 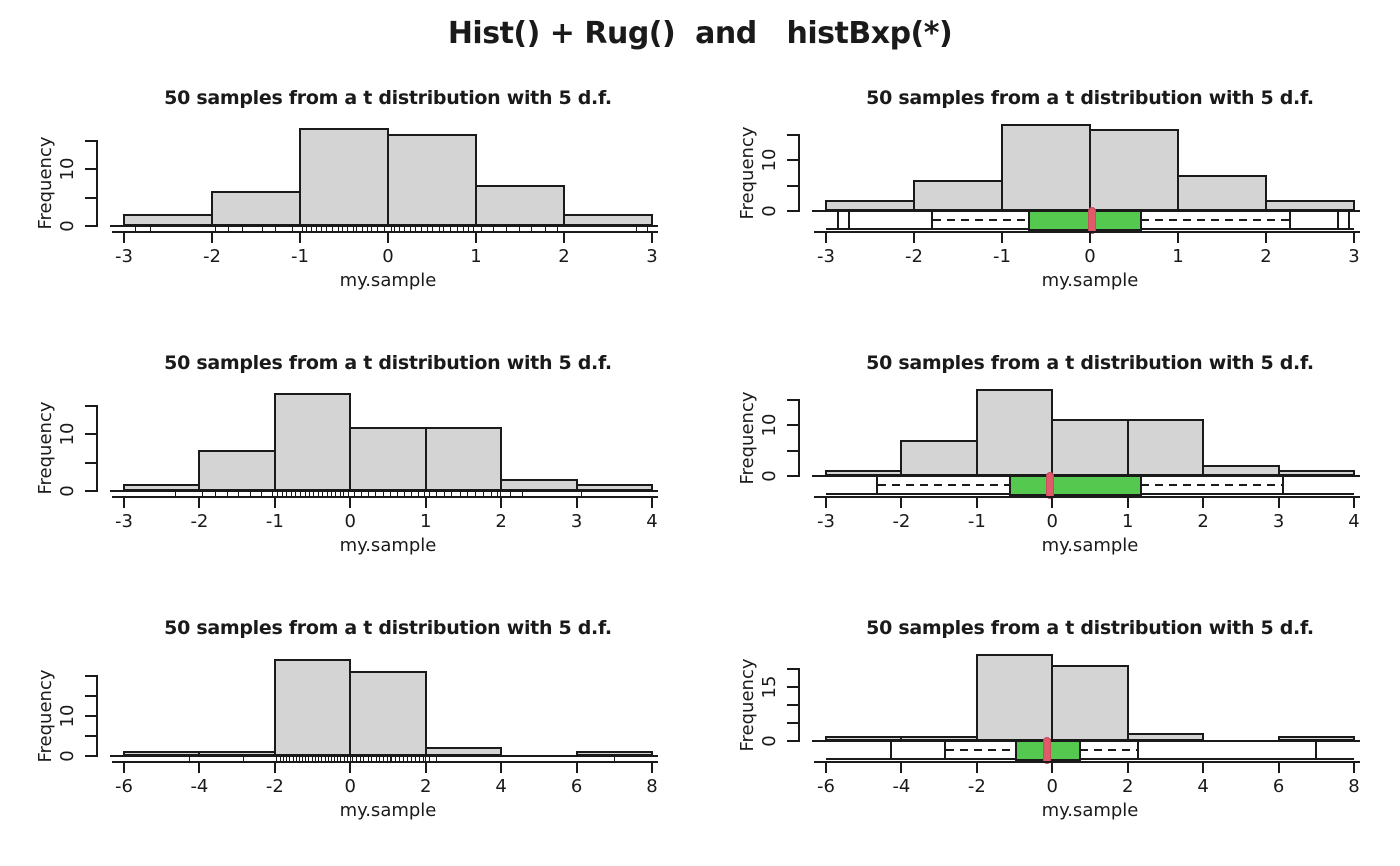 I want to click on y-axis-line, so click(x=97, y=716).